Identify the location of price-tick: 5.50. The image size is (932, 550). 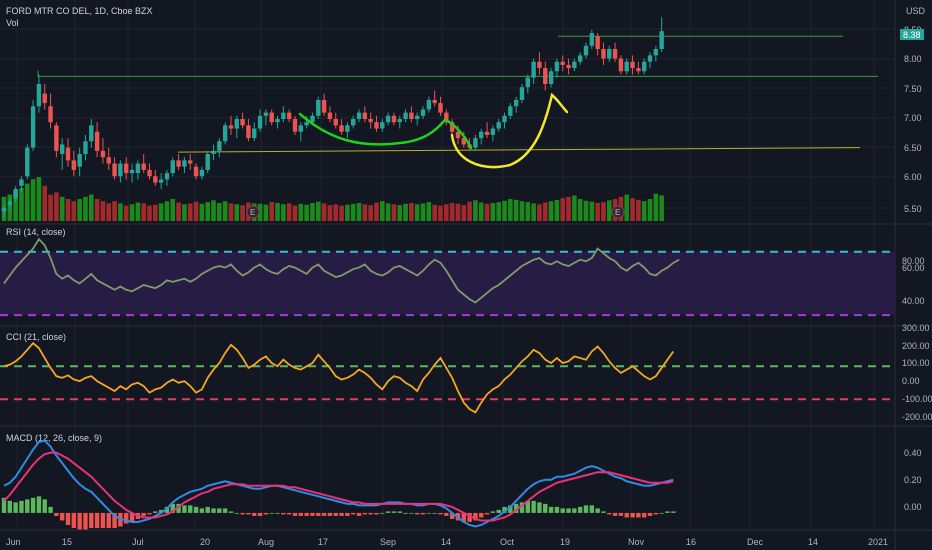
(913, 209).